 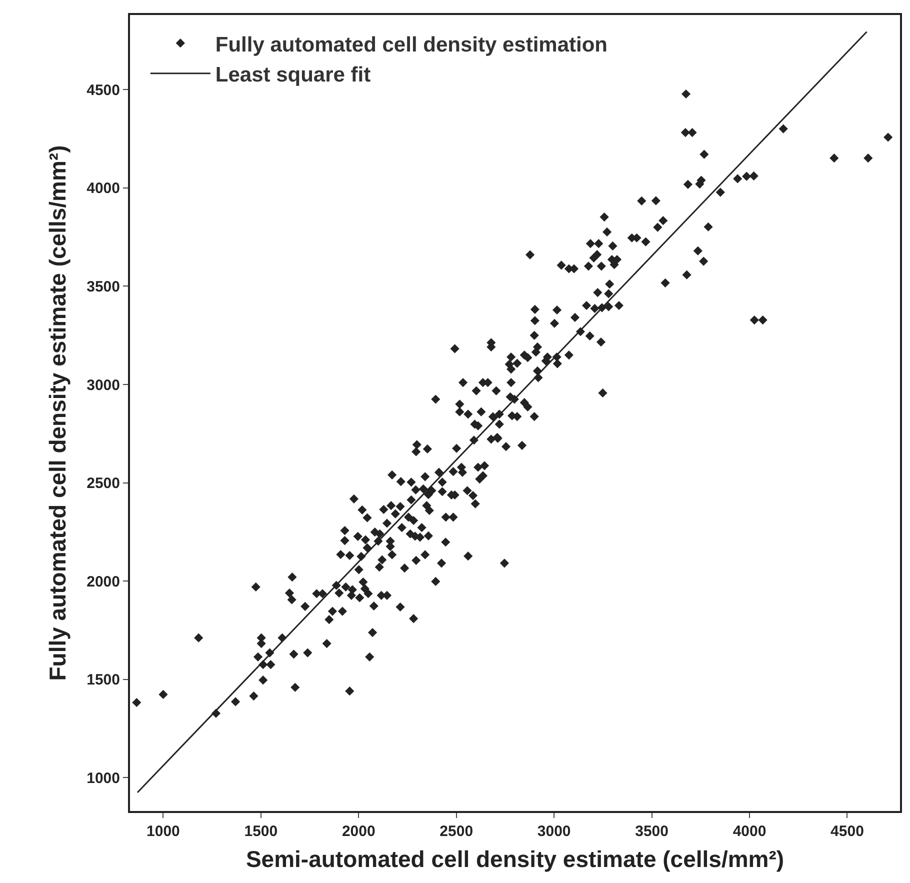 What do you see at coordinates (749, 831) in the screenshot?
I see `x-tick-label: 4000` at bounding box center [749, 831].